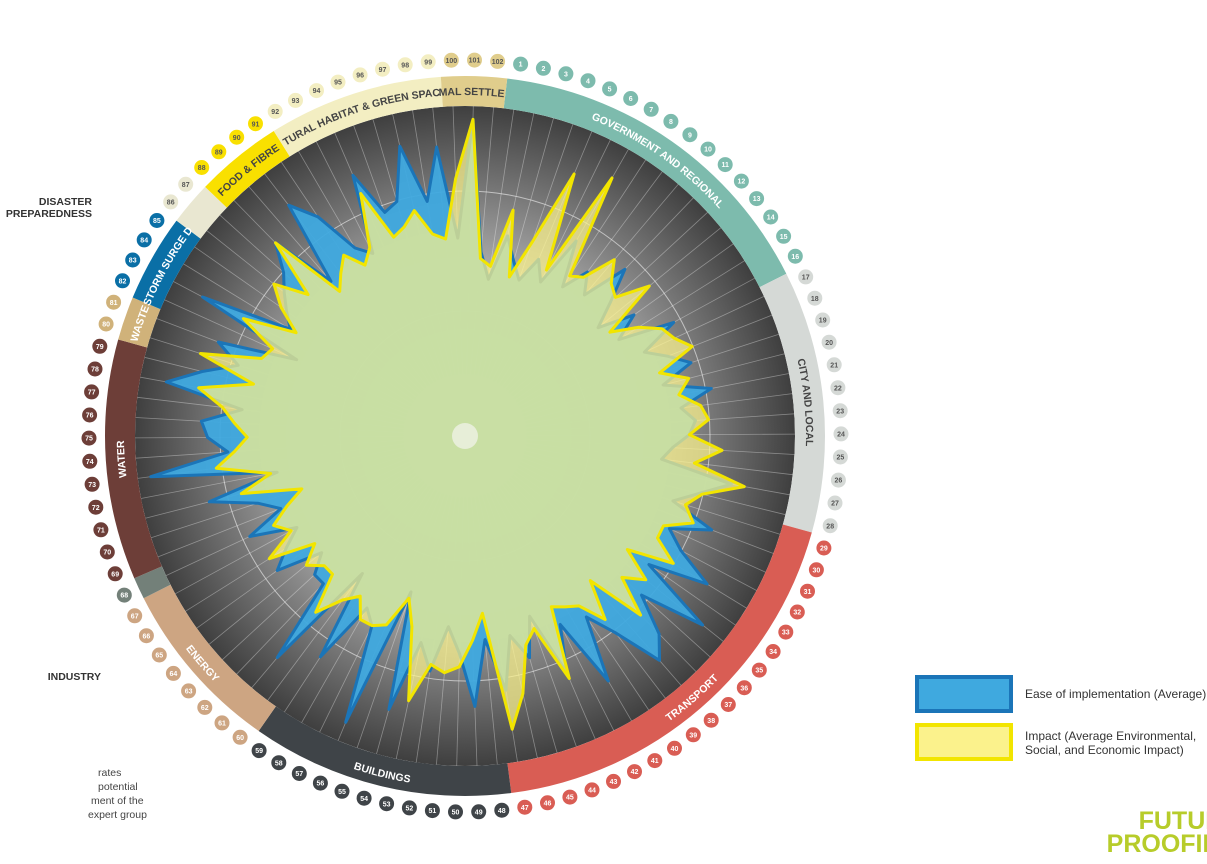 The width and height of the screenshot is (1207, 864). What do you see at coordinates (146, 636) in the screenshot?
I see `number-marker: 66` at bounding box center [146, 636].